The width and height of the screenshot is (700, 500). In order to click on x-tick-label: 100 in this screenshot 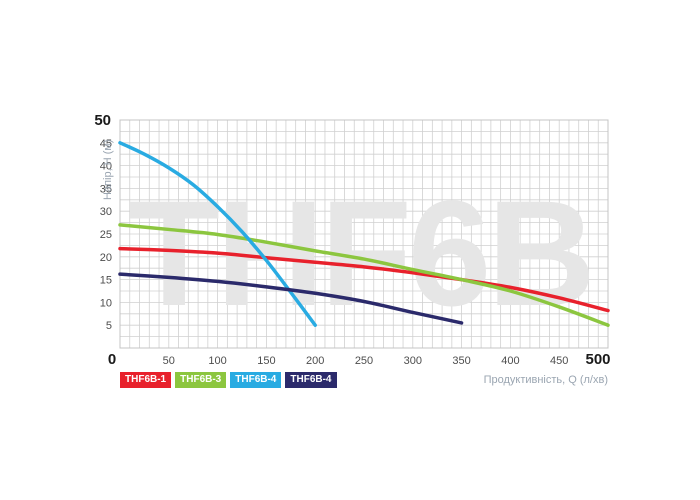, I will do `click(217, 361)`.